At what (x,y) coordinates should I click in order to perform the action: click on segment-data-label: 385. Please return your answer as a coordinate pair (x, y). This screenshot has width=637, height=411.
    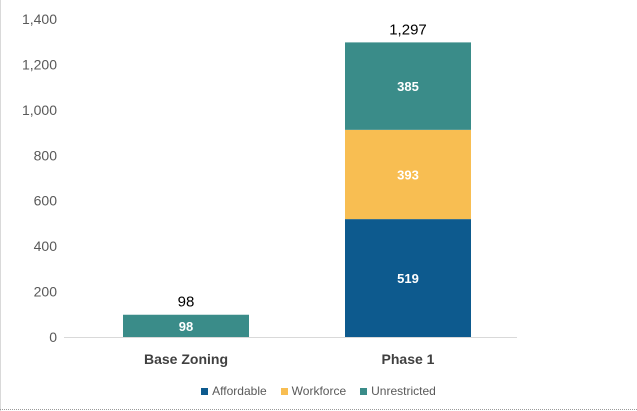
    Looking at the image, I should click on (408, 86).